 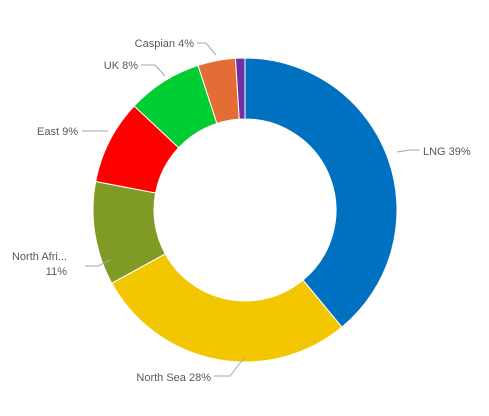 I want to click on data-label: UK 8%, so click(x=121, y=66).